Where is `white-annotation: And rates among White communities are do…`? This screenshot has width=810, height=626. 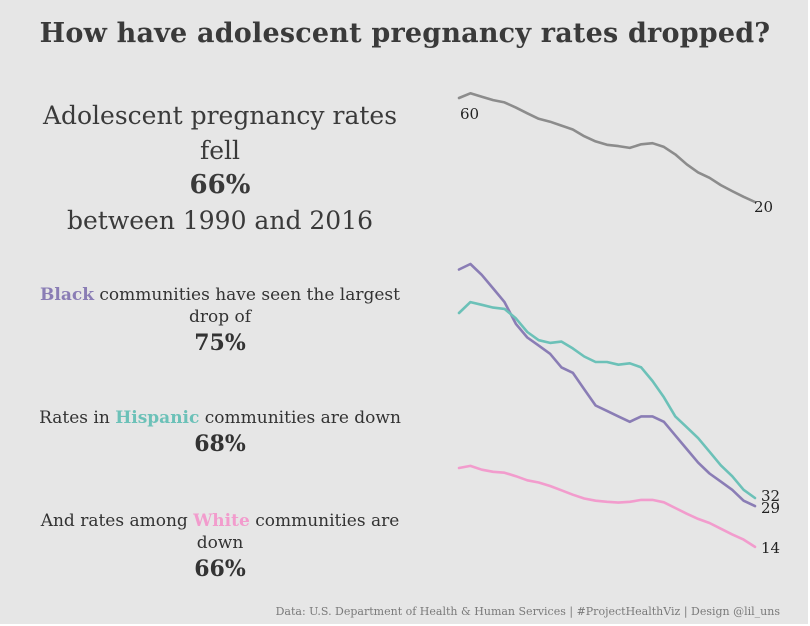
white-annotation: And rates among White communities are do… is located at coordinates (220, 547).